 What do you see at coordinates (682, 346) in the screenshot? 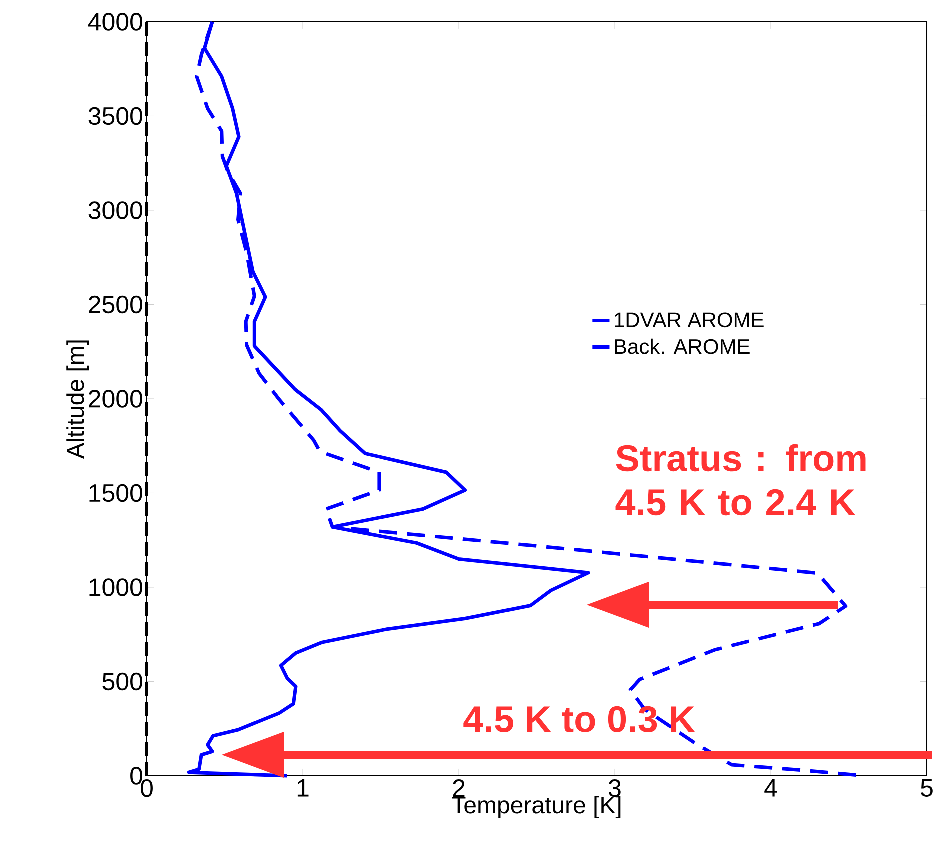
I see `legend-label: Back. AROME` at bounding box center [682, 346].